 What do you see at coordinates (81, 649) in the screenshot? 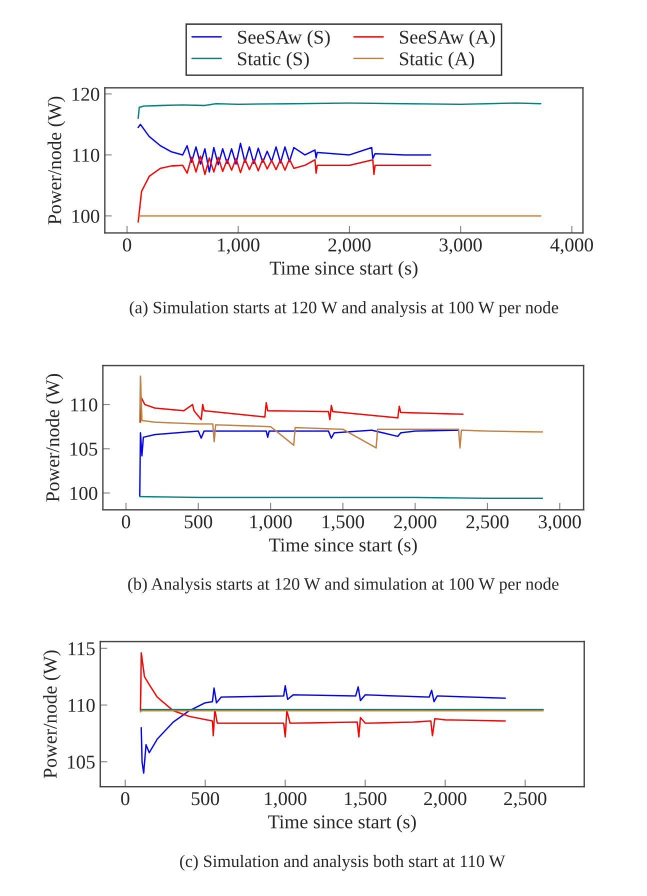
I see `y-tick-label: 115` at bounding box center [81, 649].